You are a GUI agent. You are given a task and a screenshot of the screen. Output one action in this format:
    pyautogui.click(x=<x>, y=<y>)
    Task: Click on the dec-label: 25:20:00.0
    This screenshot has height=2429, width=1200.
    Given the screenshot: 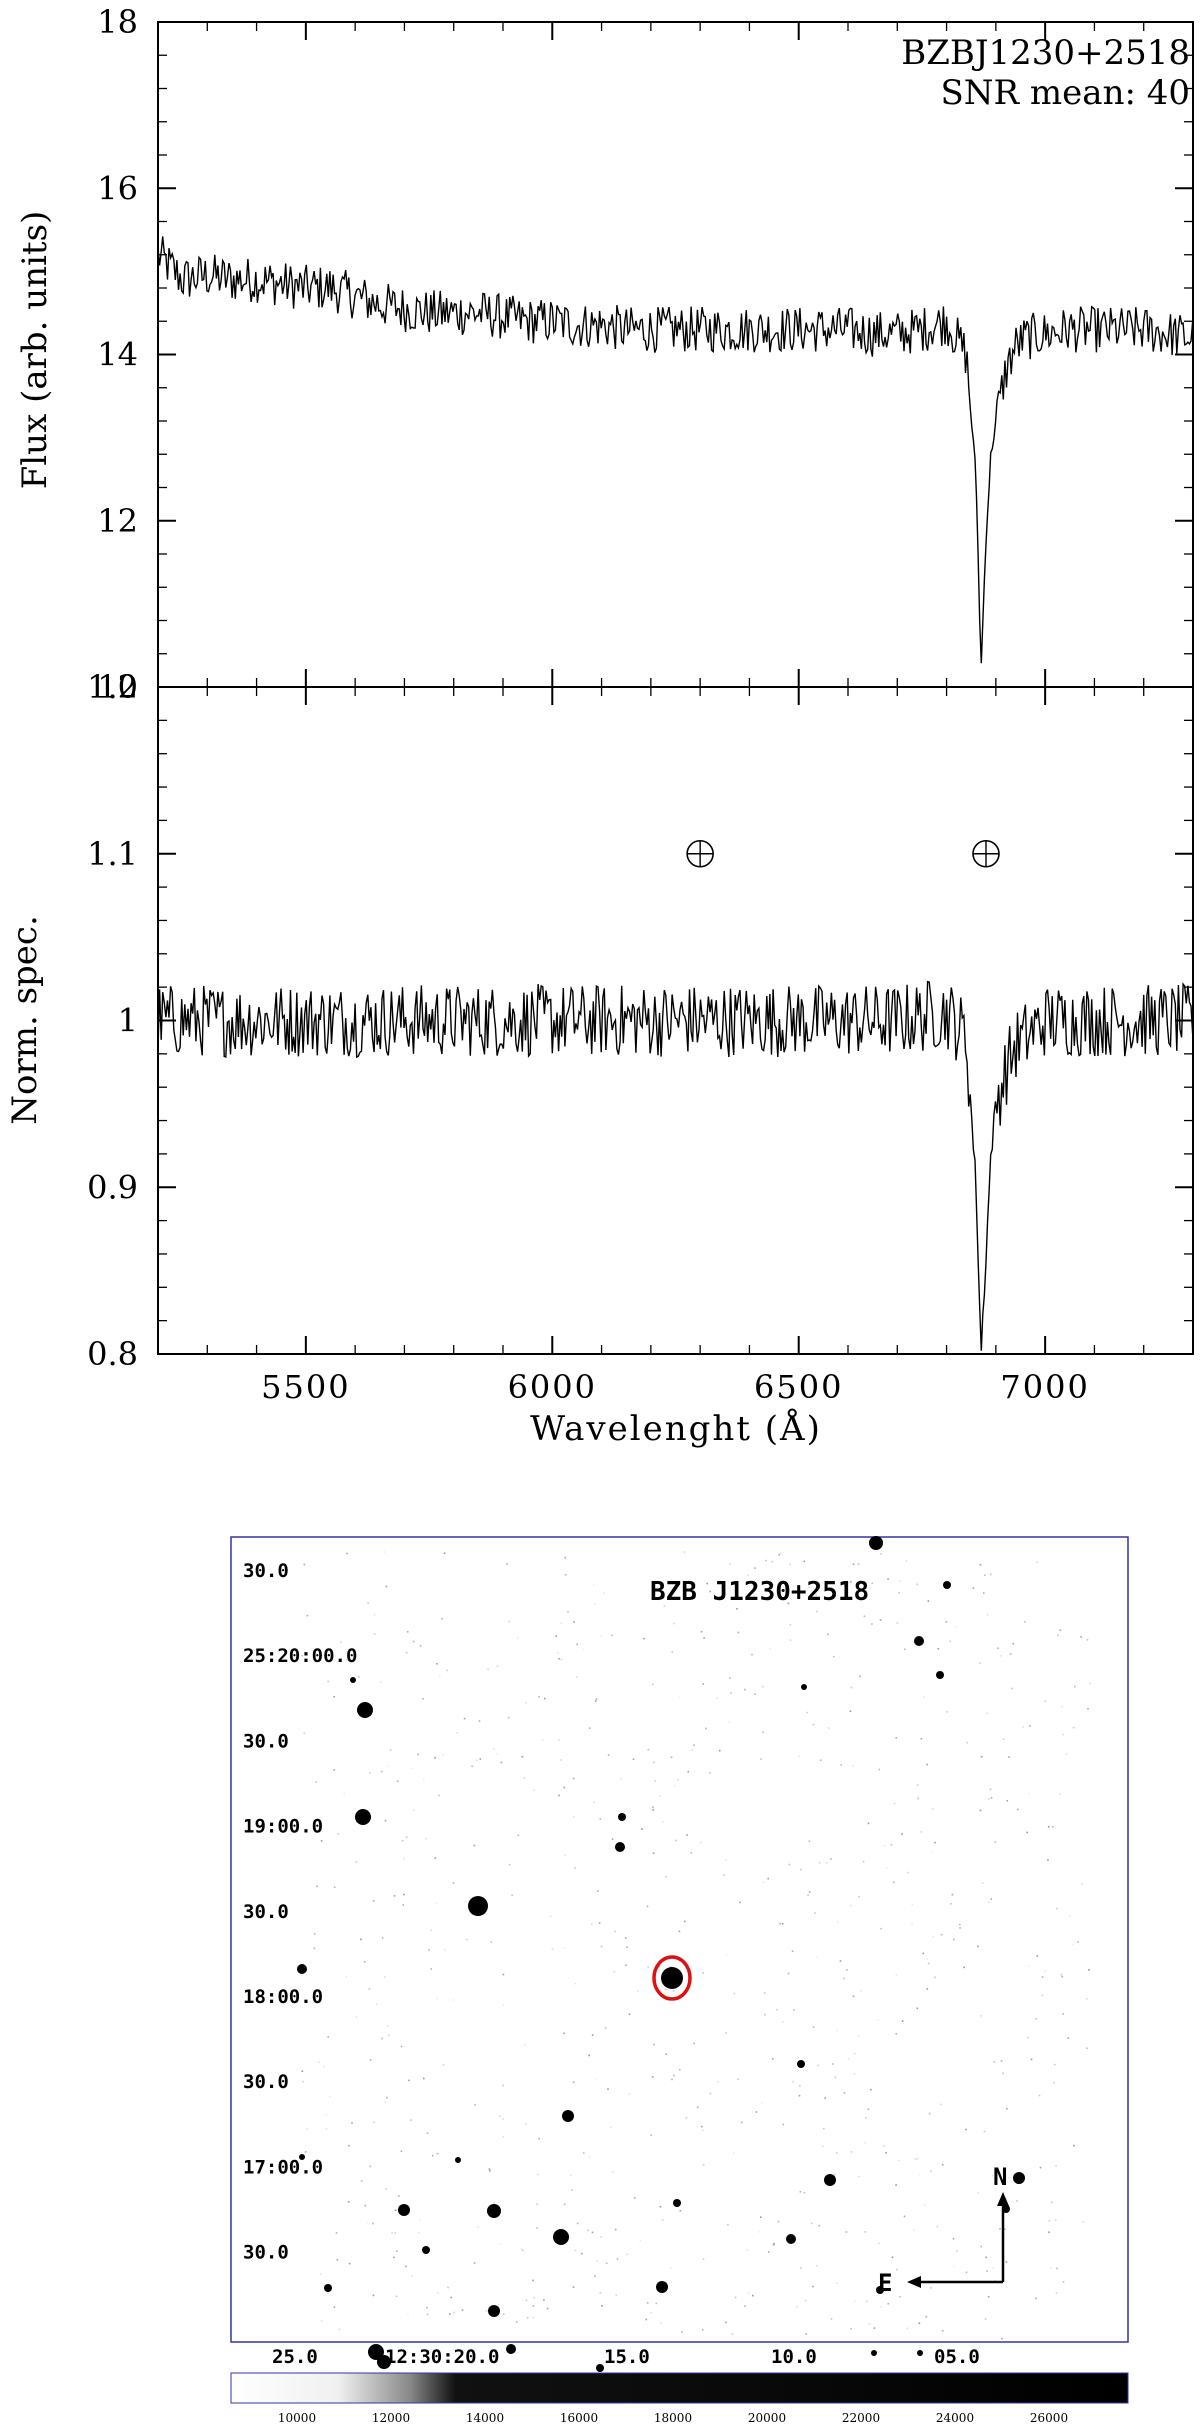 What is the action you would take?
    pyautogui.click(x=300, y=1656)
    